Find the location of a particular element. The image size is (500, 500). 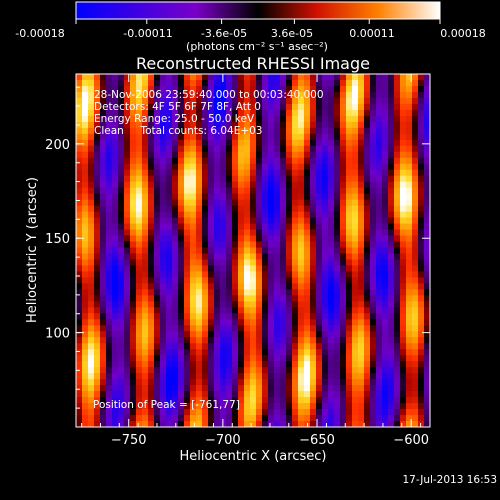

x-tick-label: −750 is located at coordinates (129, 440).